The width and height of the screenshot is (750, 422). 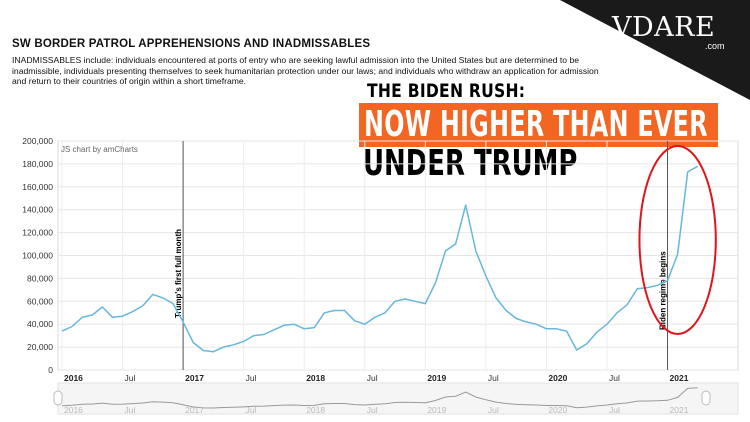 What do you see at coordinates (178, 273) in the screenshot?
I see `annotation-label: Trump's first full month` at bounding box center [178, 273].